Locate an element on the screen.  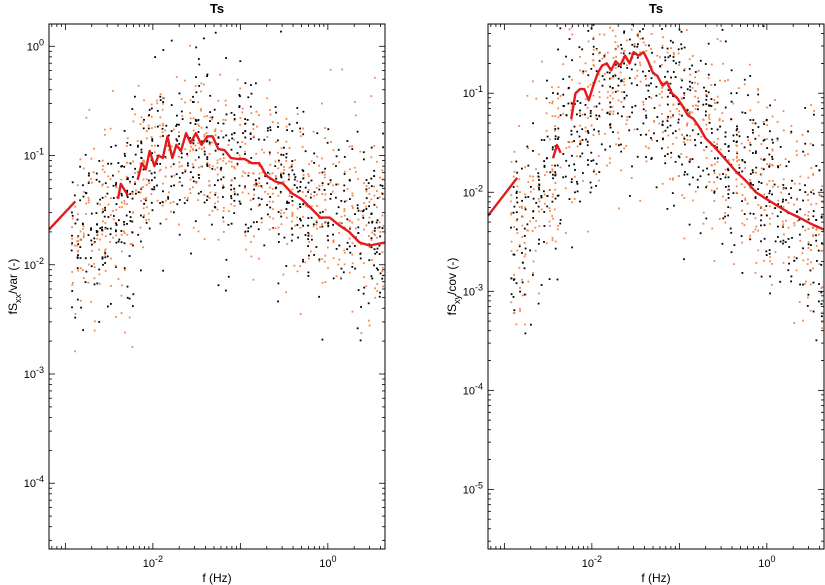
median-line-segment is located at coordinates (697, 140).